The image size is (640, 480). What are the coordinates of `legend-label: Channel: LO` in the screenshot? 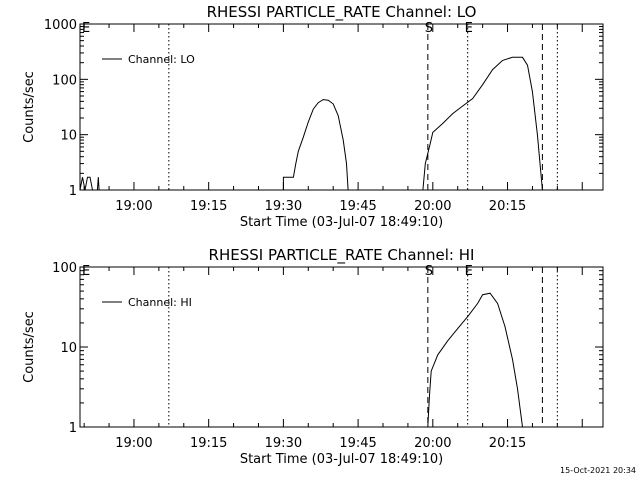 It's located at (161, 59).